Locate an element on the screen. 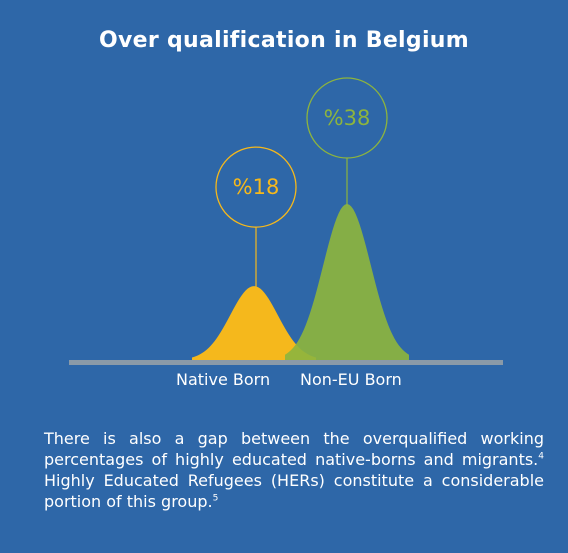 This screenshot has width=568, height=553. footnote-ref-4: 4 is located at coordinates (541, 456).